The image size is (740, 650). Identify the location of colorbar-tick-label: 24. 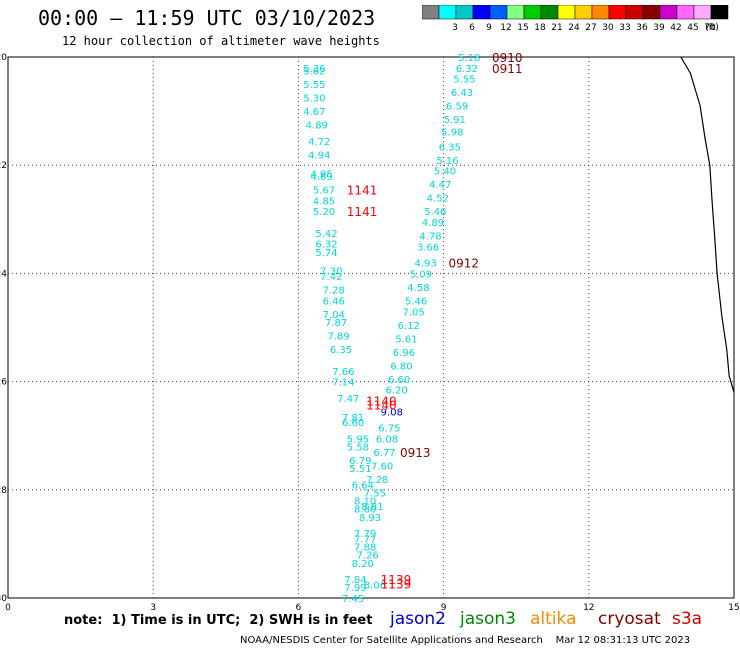
(574, 28).